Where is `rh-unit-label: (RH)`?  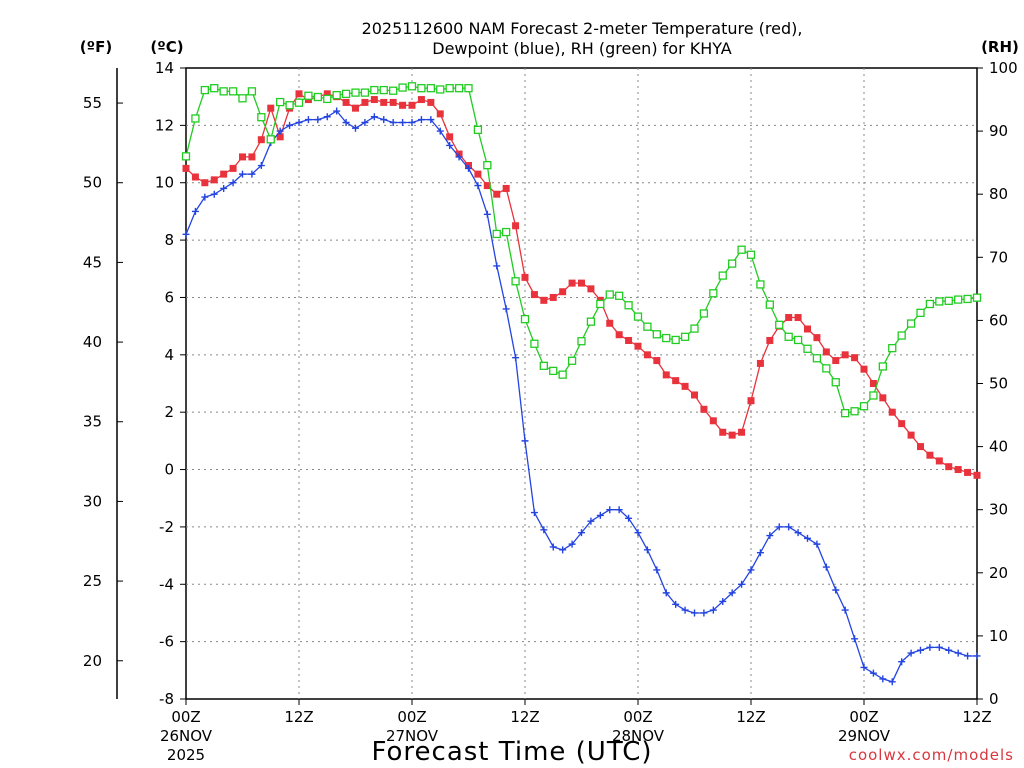
rh-unit-label: (RH) is located at coordinates (1000, 47).